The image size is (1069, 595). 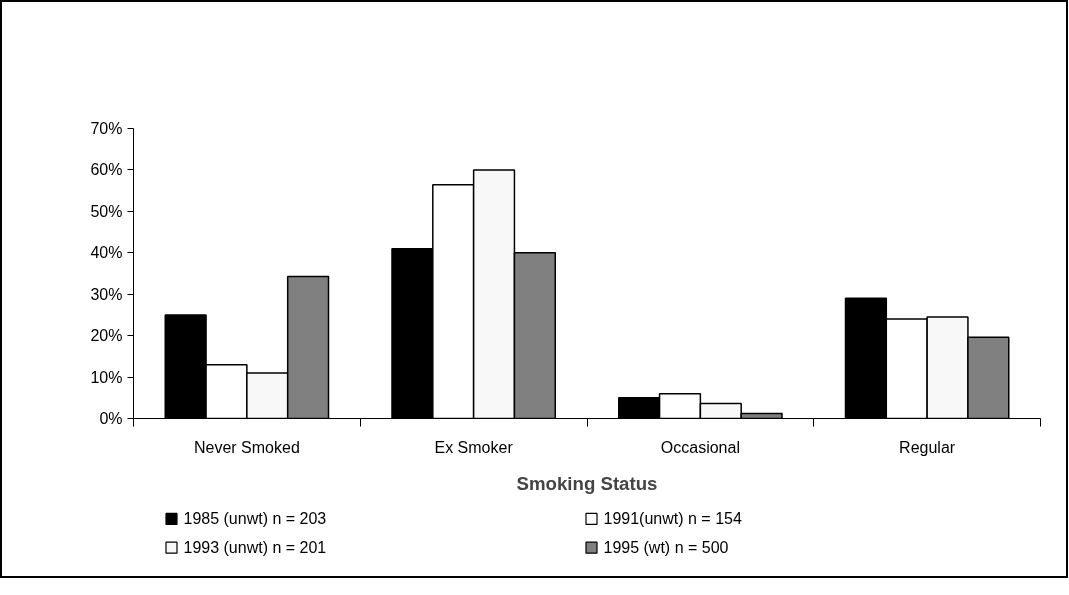 What do you see at coordinates (255, 548) in the screenshot?
I see `legend-label: 1993 (unwt) n = 201` at bounding box center [255, 548].